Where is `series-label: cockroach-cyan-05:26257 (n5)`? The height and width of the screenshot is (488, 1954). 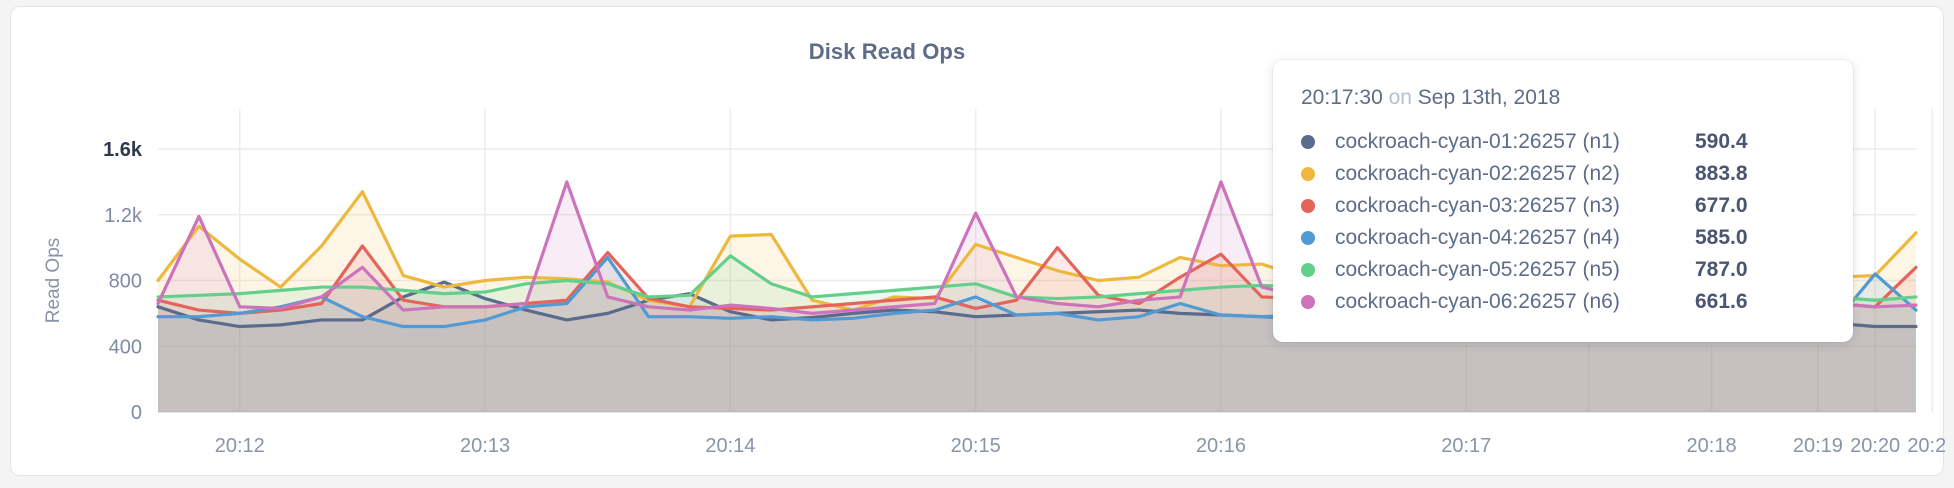 series-label: cockroach-cyan-05:26257 (n5) is located at coordinates (1477, 269).